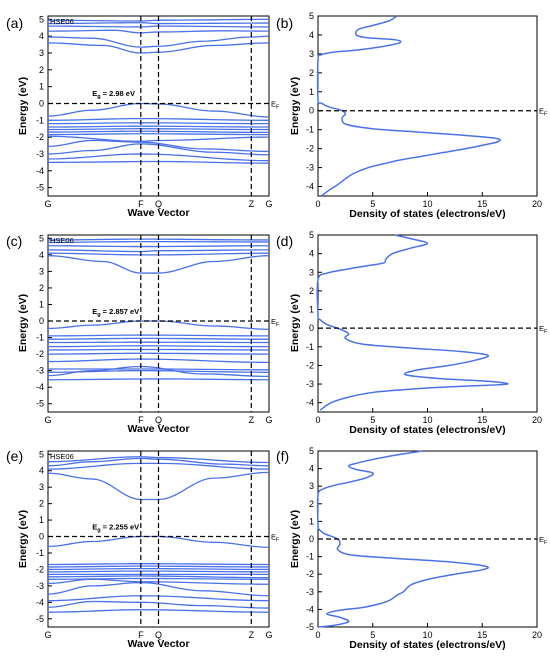 Image resolution: width=550 pixels, height=667 pixels. I want to click on dos-panel-label: (b), so click(284, 23).